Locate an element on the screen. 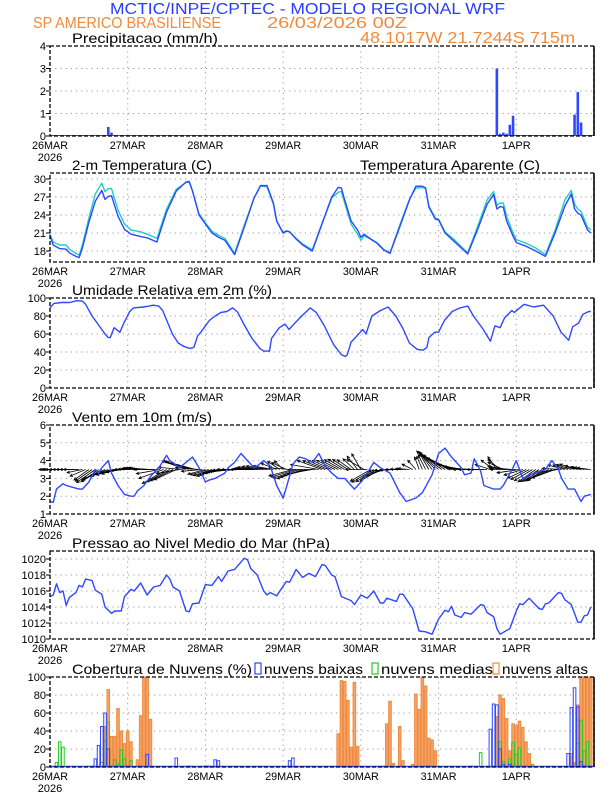 This screenshot has width=612, height=792. legend-swatch-orange is located at coordinates (496, 668).